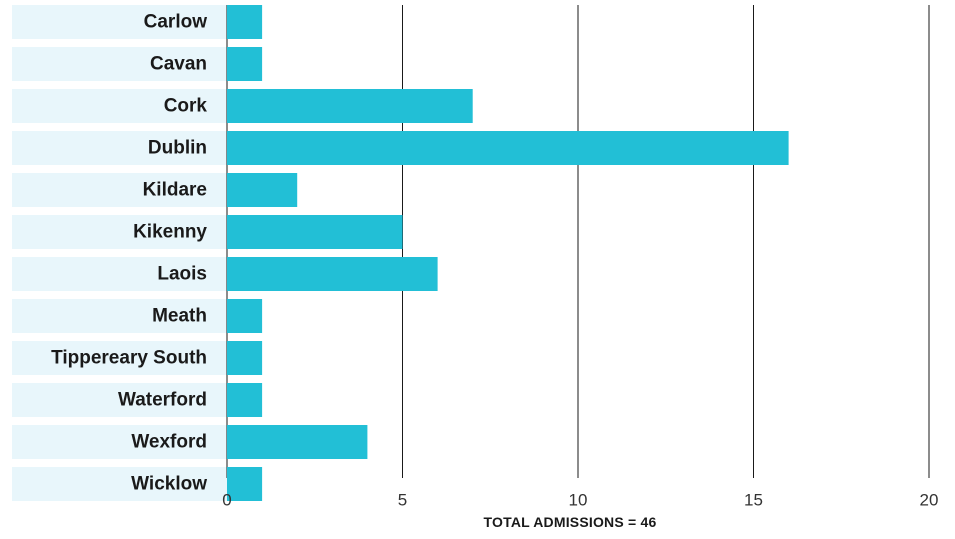  I want to click on category-label: Kikenny, so click(170, 232).